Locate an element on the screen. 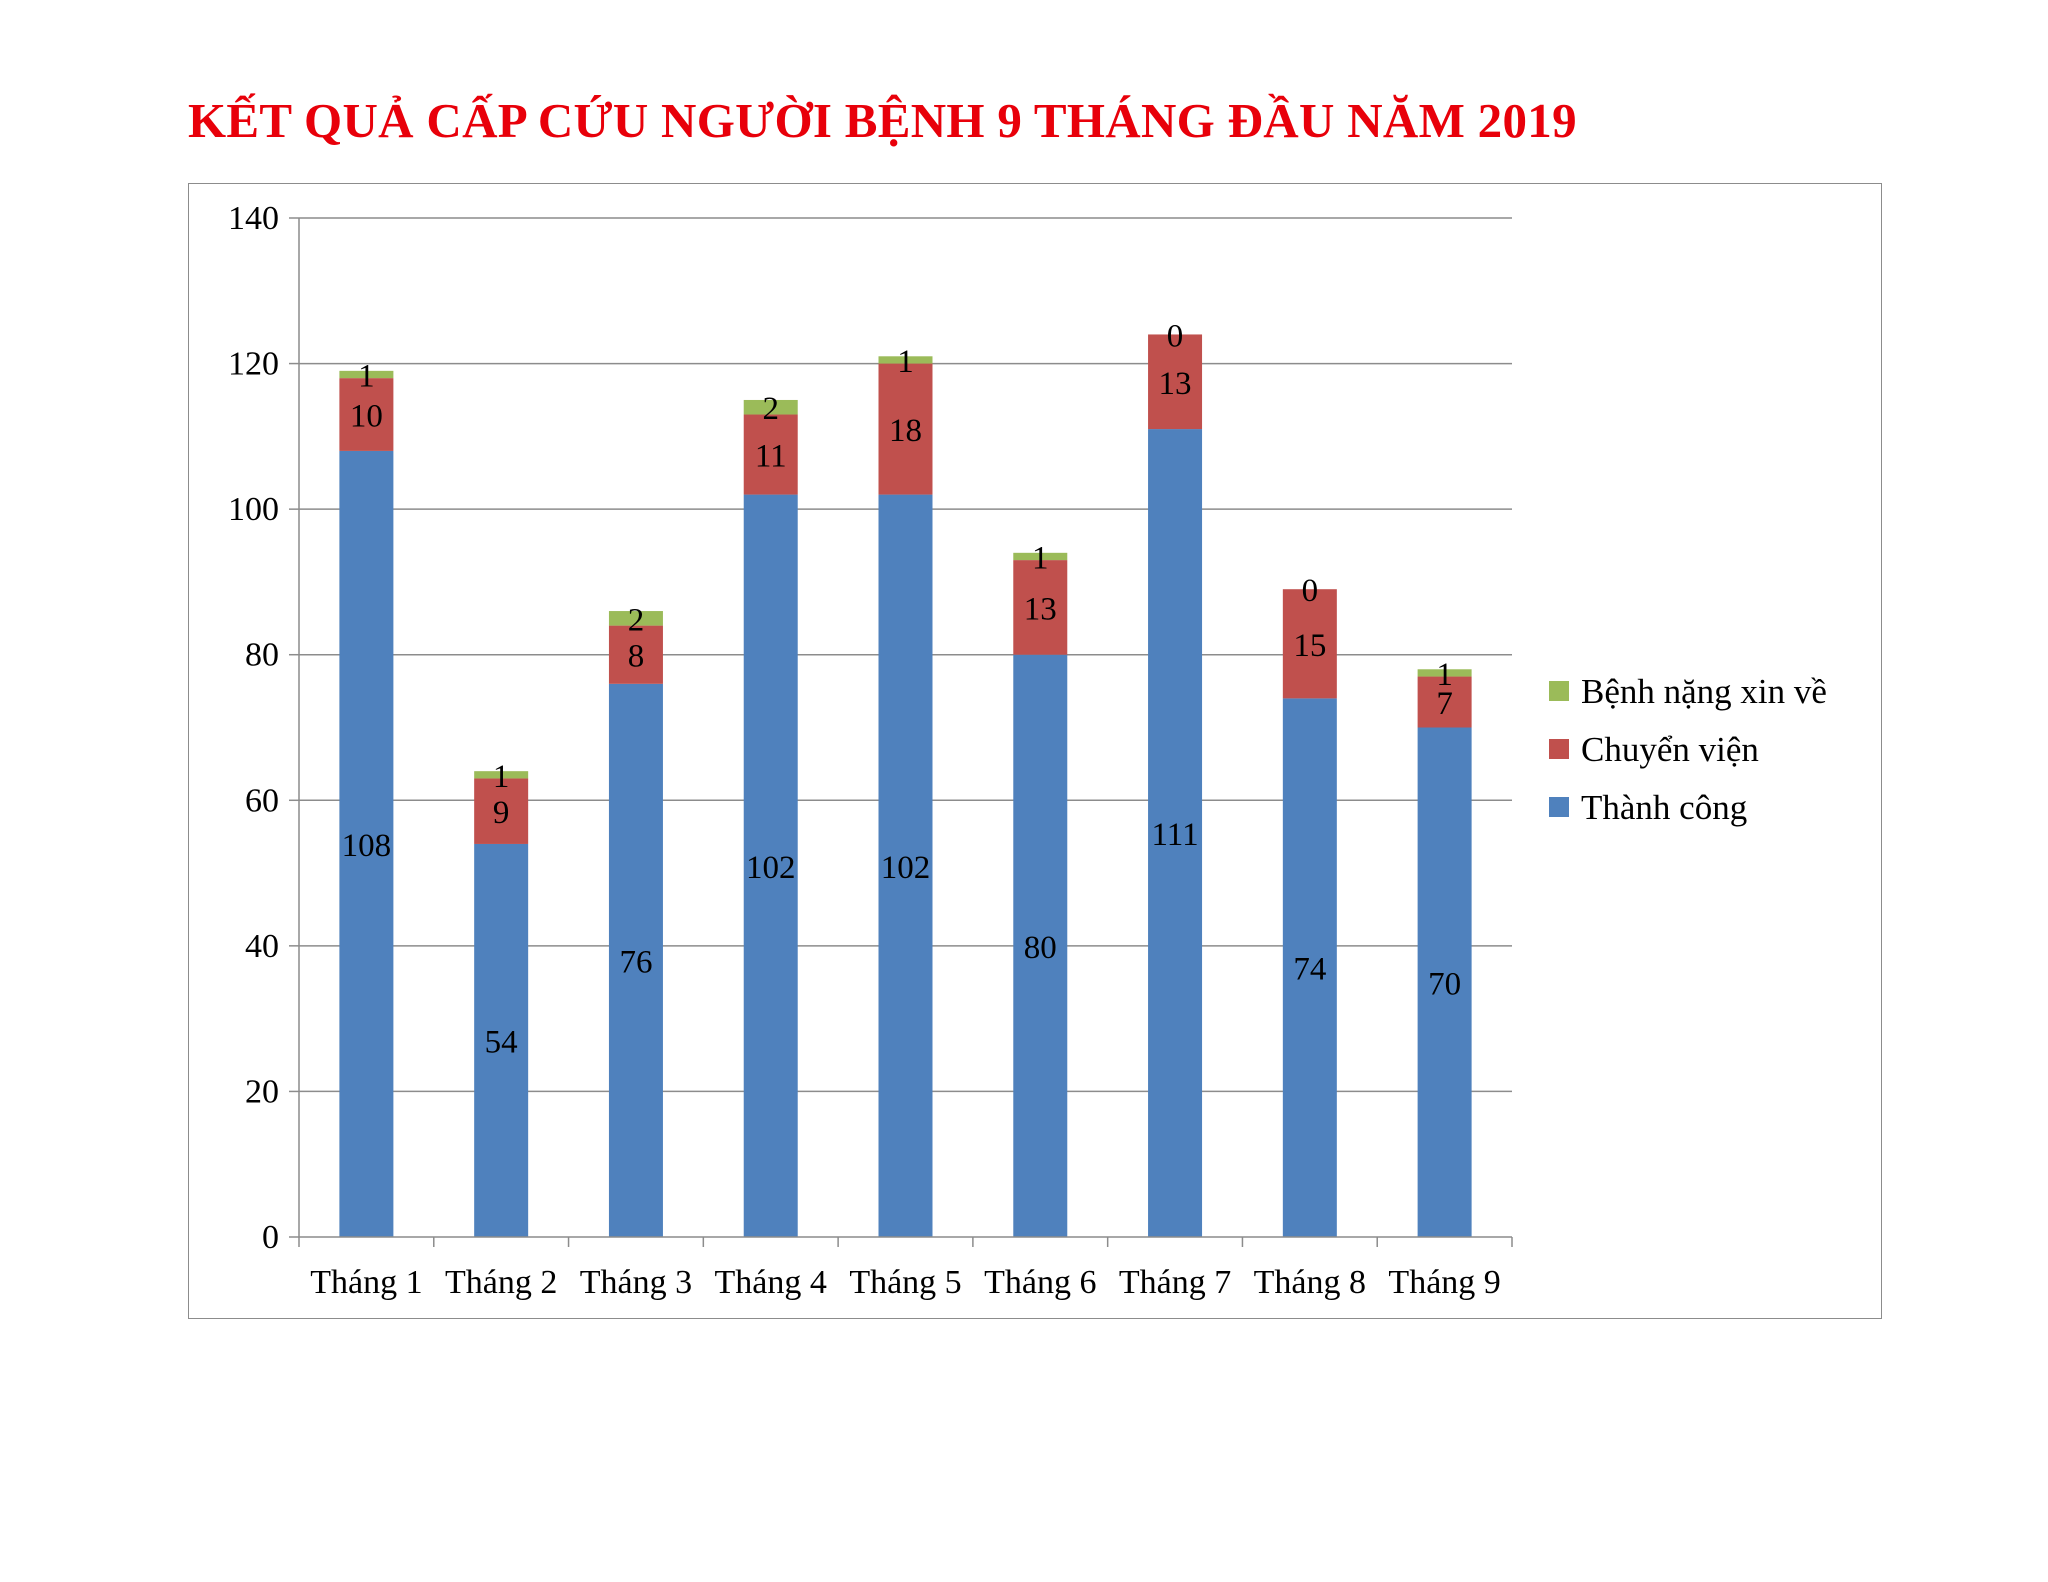  data-label: 108 is located at coordinates (367, 846).